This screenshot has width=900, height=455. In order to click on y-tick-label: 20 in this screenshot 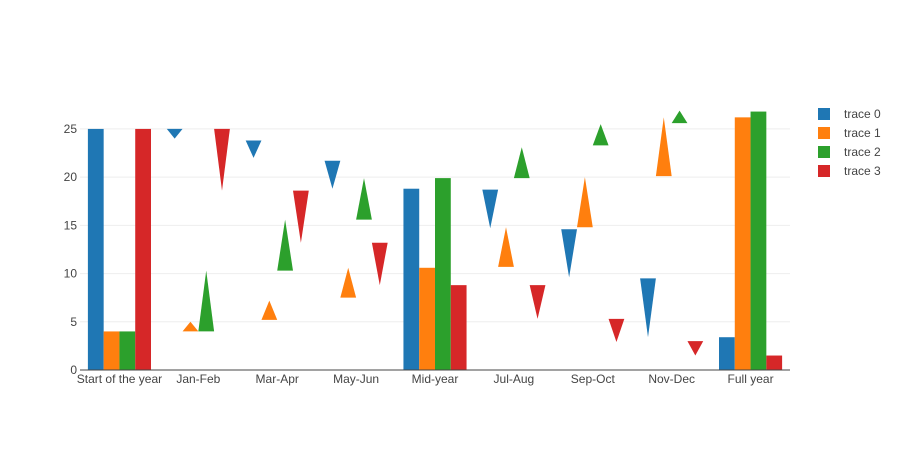, I will do `click(71, 177)`.